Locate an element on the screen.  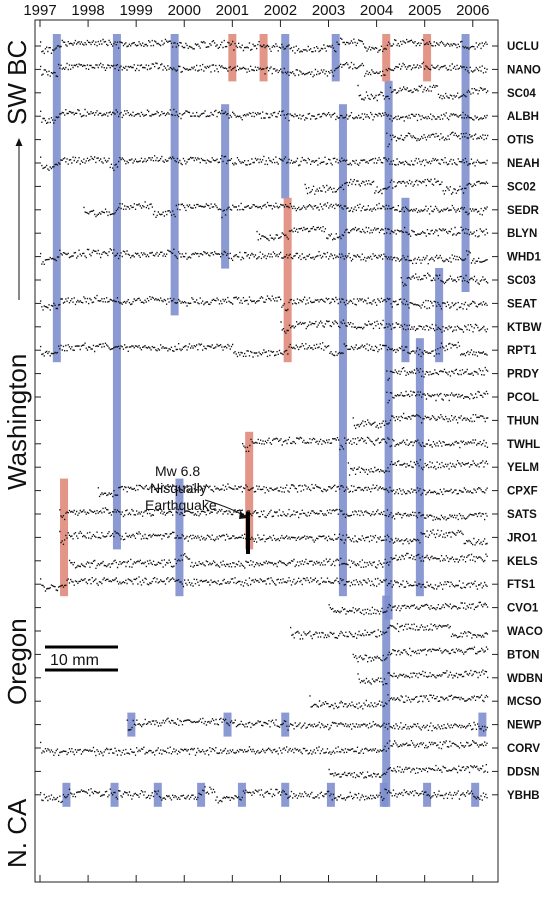
station-label-ktbw: KTBW is located at coordinates (524, 328).